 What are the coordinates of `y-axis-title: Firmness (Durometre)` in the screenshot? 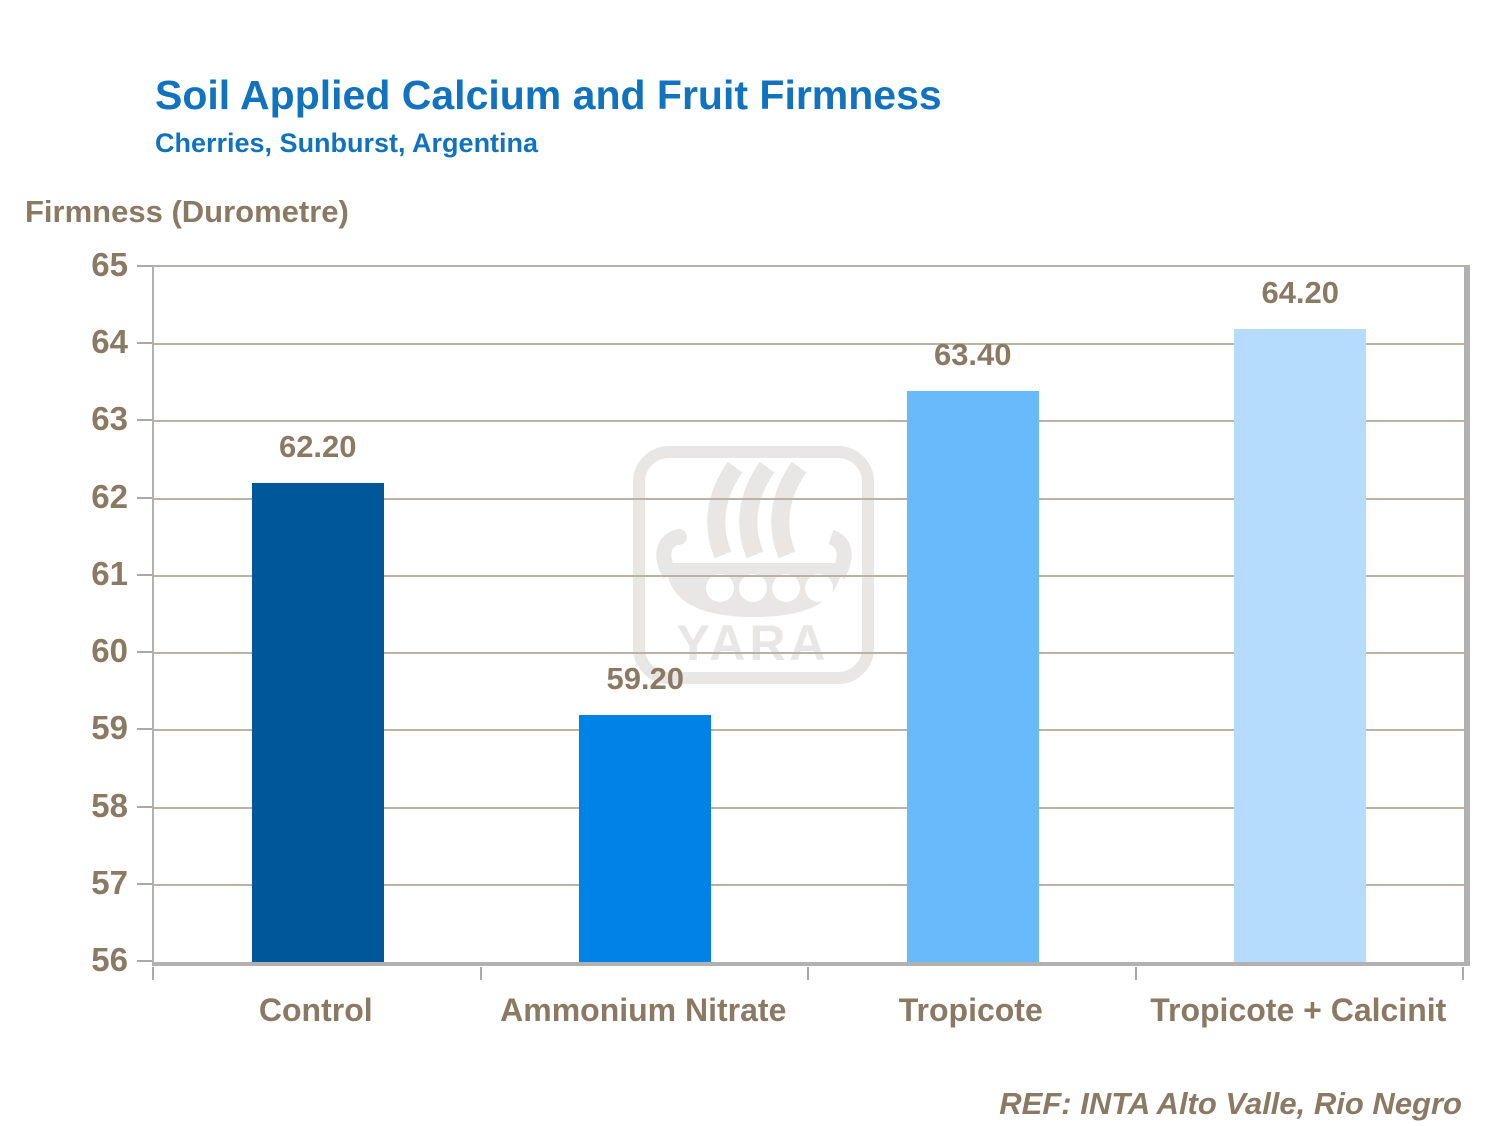 It's located at (187, 211).